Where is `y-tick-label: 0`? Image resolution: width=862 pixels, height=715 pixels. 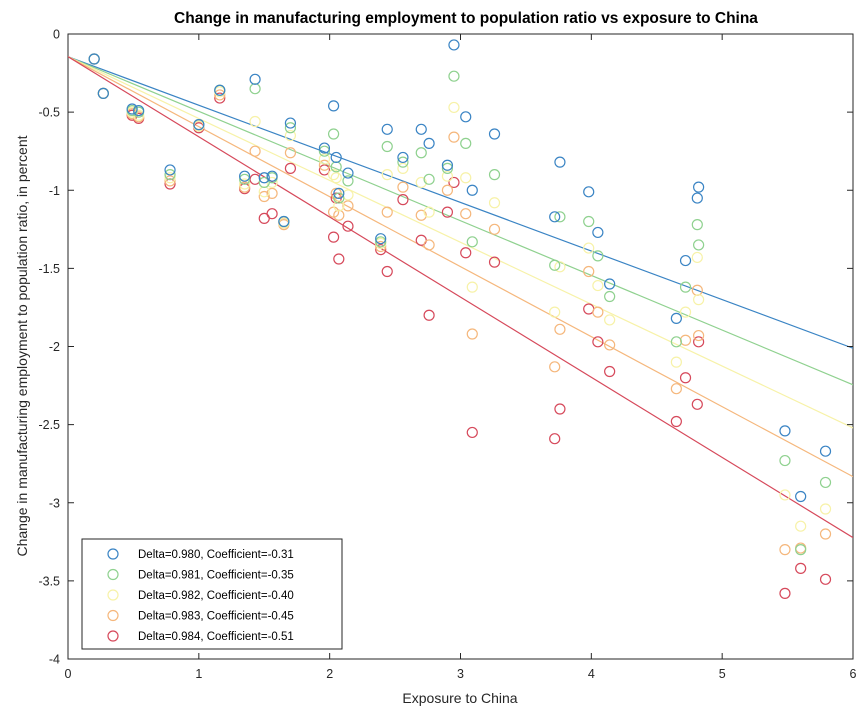 y-tick-label: 0 is located at coordinates (56, 35).